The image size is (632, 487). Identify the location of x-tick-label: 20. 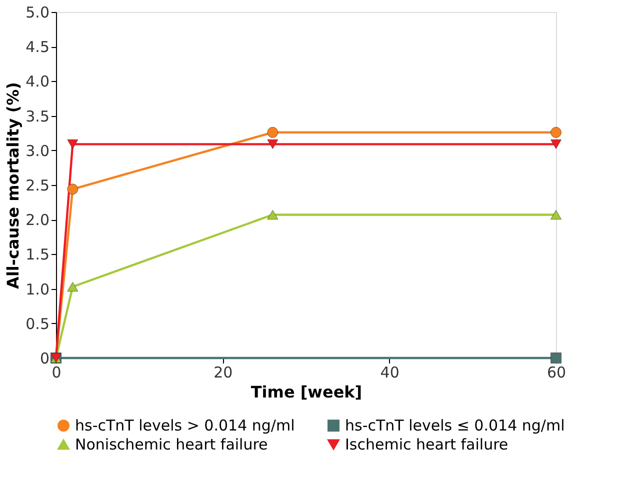
(223, 373).